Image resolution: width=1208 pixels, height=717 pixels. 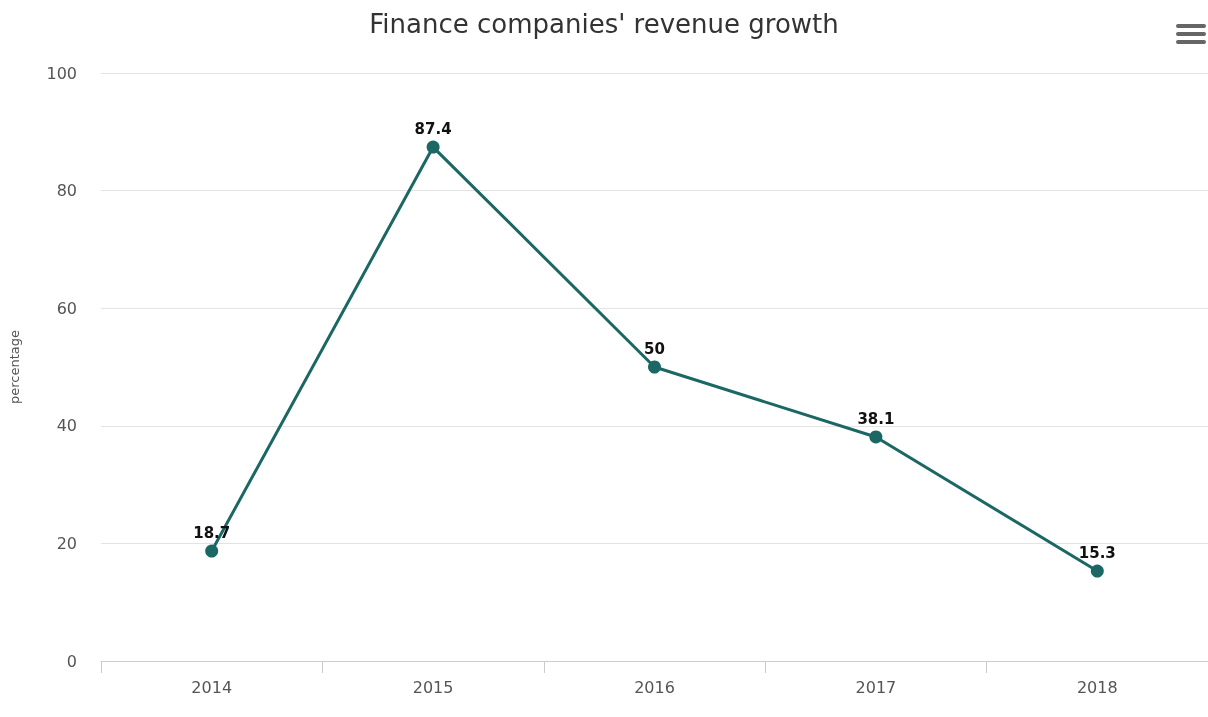 What do you see at coordinates (604, 24) in the screenshot?
I see `chart-title: Finance companies' revenue growth` at bounding box center [604, 24].